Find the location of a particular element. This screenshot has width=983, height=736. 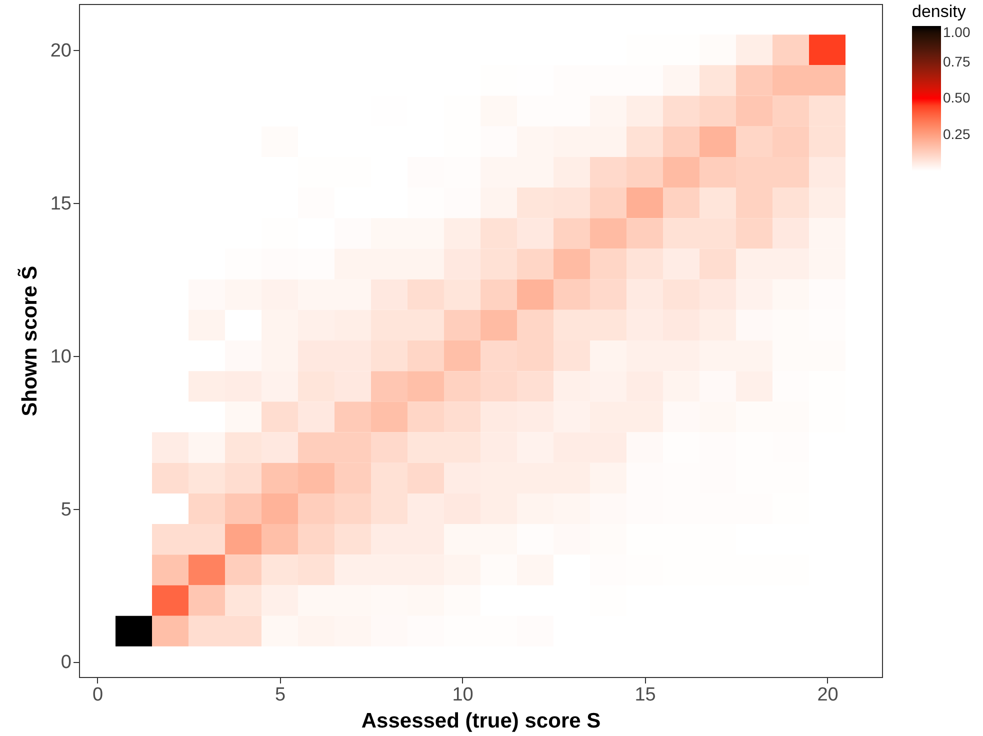

x-tick-label: 0 is located at coordinates (98, 695).